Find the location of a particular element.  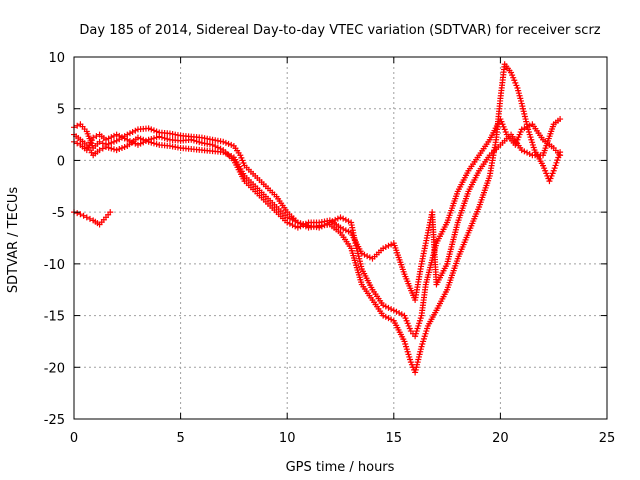

x-tick-label: 25 is located at coordinates (607, 438).